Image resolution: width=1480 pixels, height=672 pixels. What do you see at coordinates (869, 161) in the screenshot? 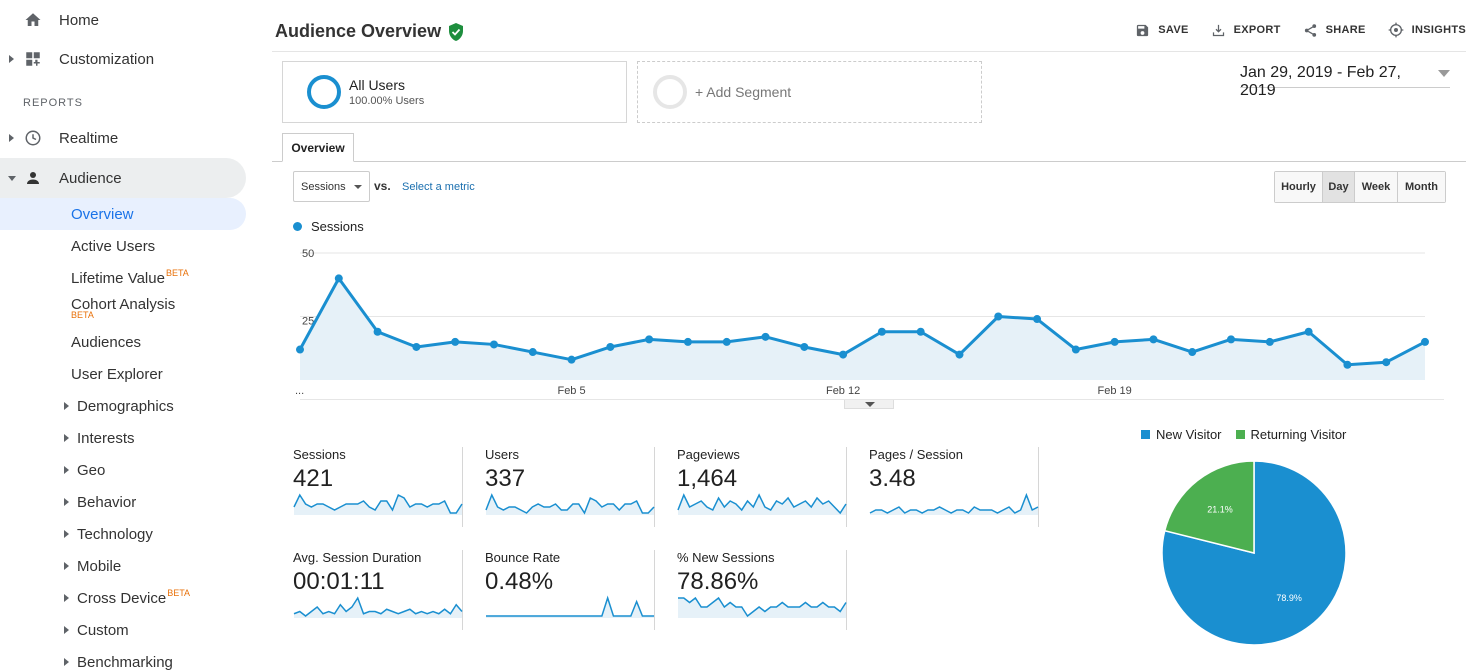
I see `tab-divider` at bounding box center [869, 161].